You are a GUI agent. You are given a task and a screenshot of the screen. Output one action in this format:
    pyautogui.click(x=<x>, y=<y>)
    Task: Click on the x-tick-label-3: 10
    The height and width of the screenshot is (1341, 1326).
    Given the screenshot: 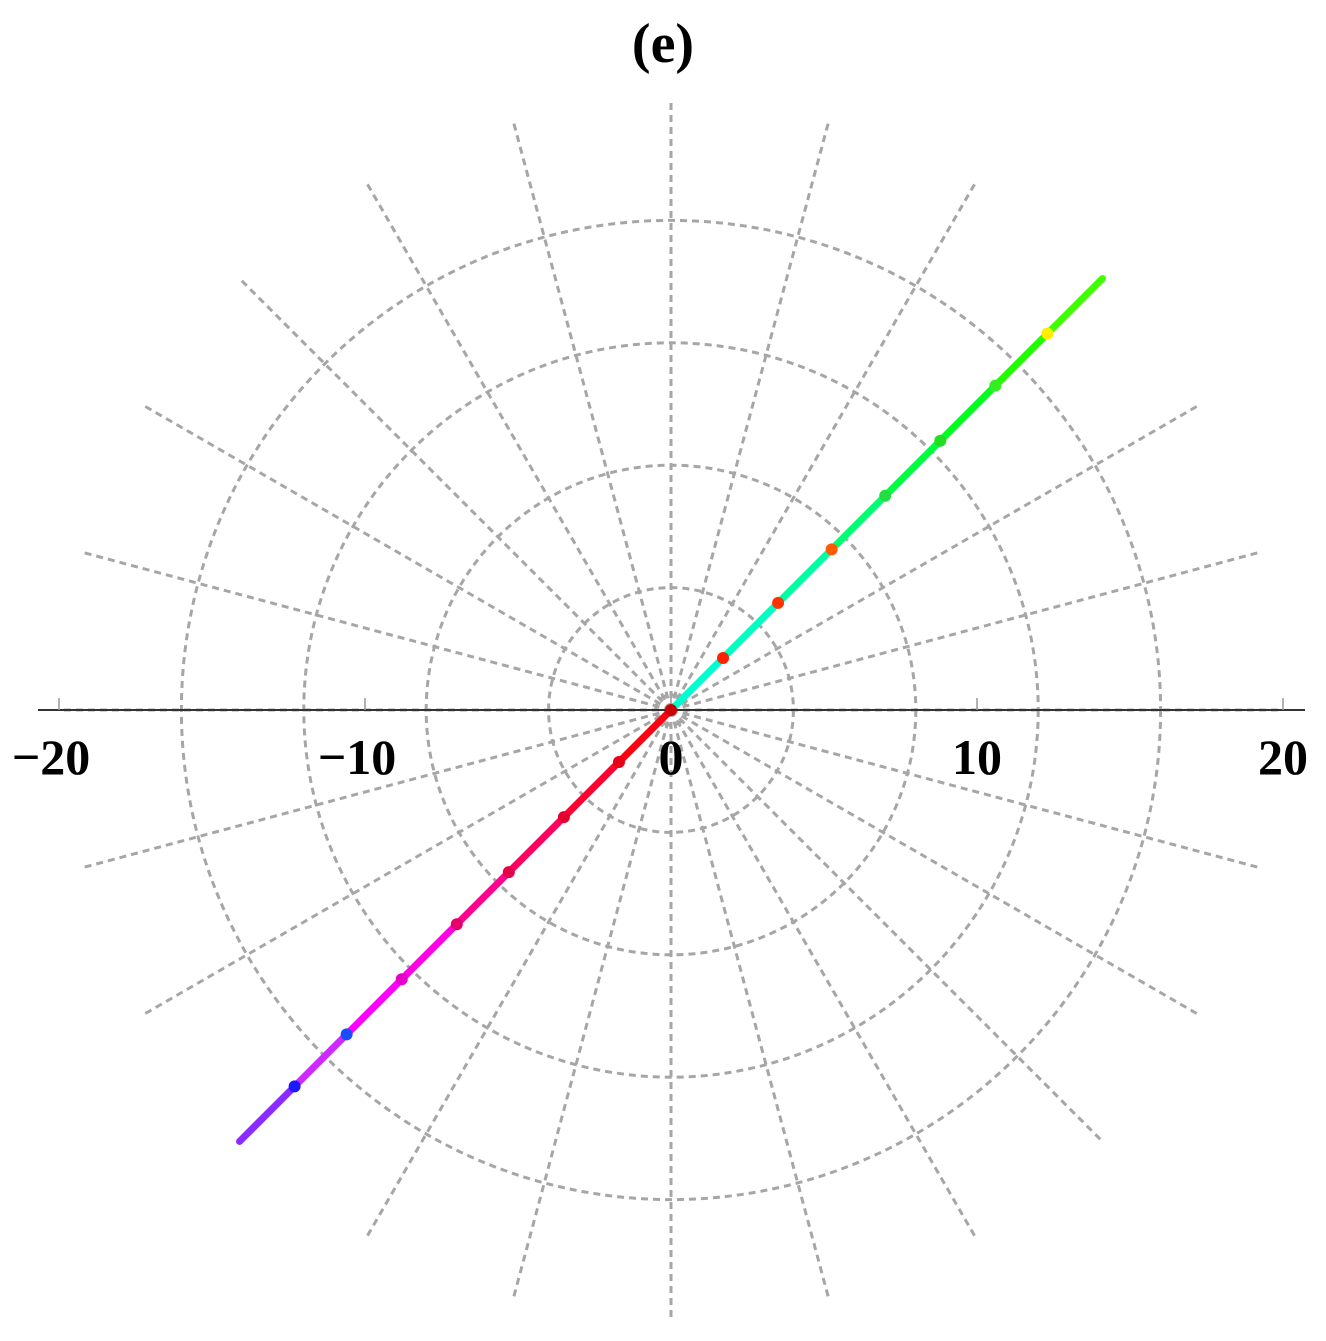 What is the action you would take?
    pyautogui.click(x=977, y=757)
    